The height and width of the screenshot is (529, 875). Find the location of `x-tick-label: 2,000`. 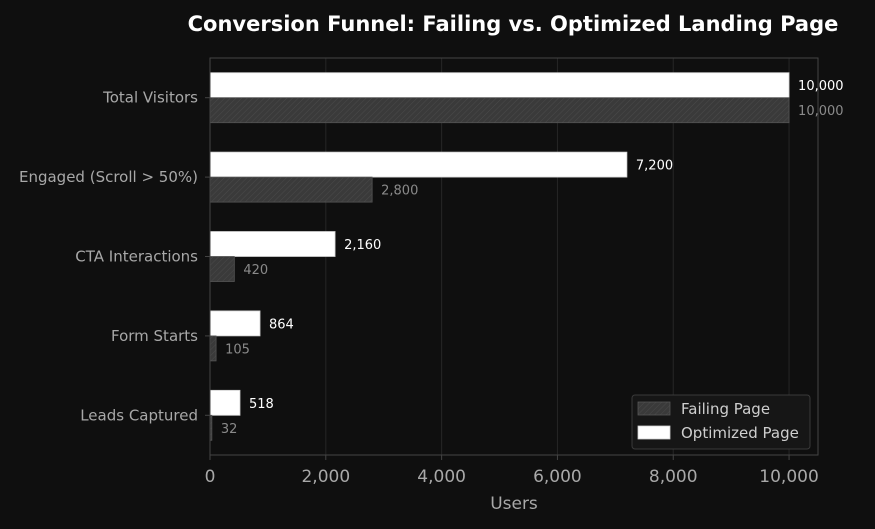

x-tick-label: 2,000 is located at coordinates (325, 477).